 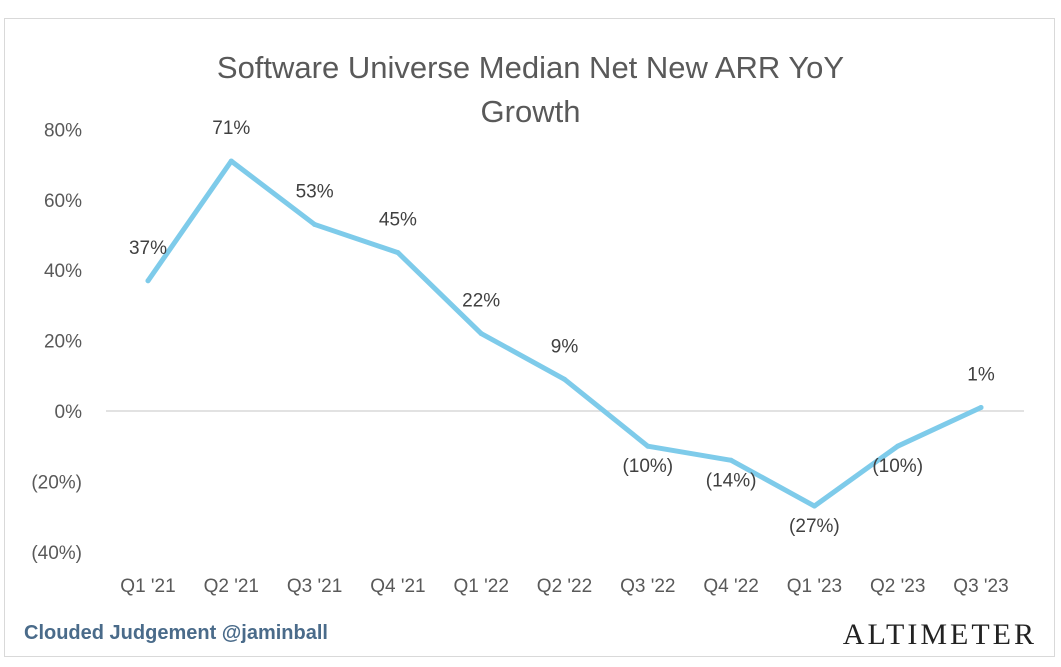 I want to click on data-label: 22%, so click(x=481, y=301).